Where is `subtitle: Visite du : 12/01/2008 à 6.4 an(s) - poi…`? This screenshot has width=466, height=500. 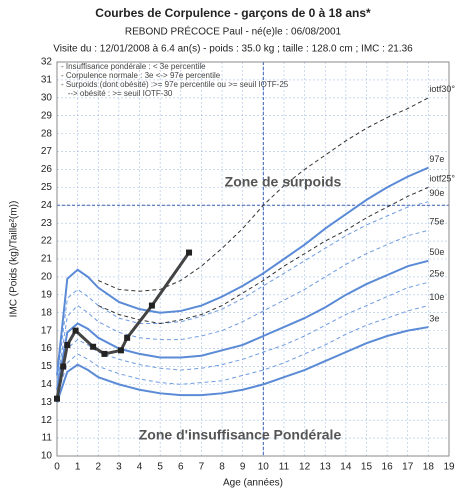 subtitle: Visite du : 12/01/2008 à 6.4 an(s) - poi… is located at coordinates (233, 49).